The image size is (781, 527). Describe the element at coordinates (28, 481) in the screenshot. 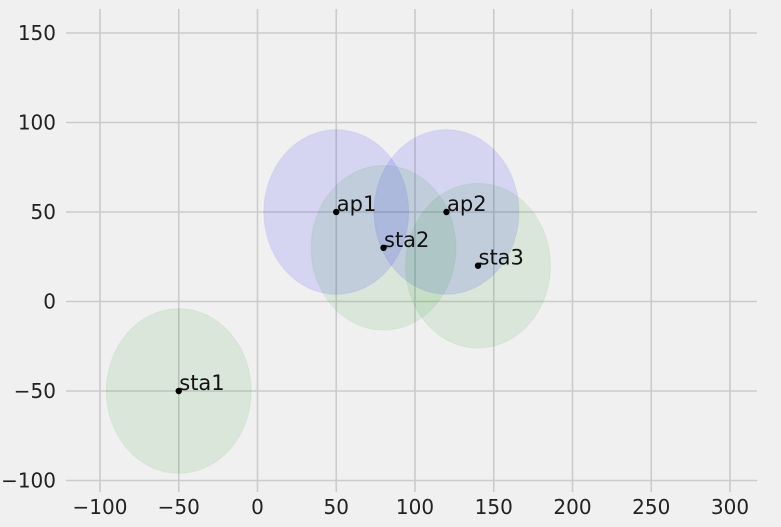

I see `y-tick-label: −100` at that location.